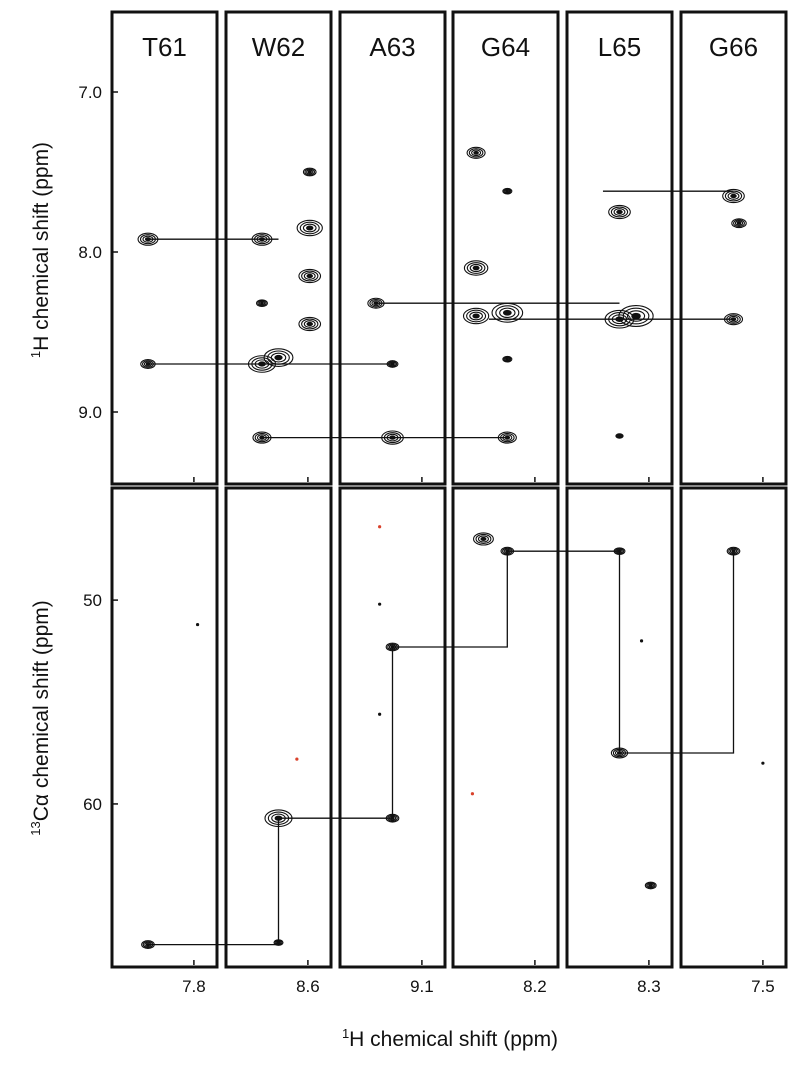  I want to click on top-peak-23-contour, so click(636, 316).